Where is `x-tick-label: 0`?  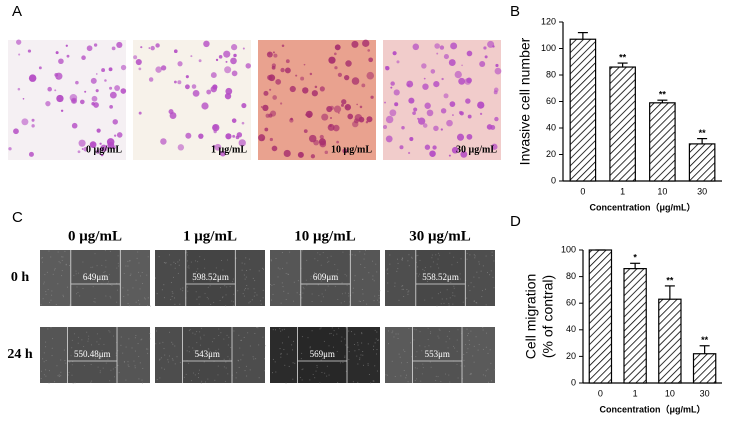
x-tick-label: 0 is located at coordinates (582, 191).